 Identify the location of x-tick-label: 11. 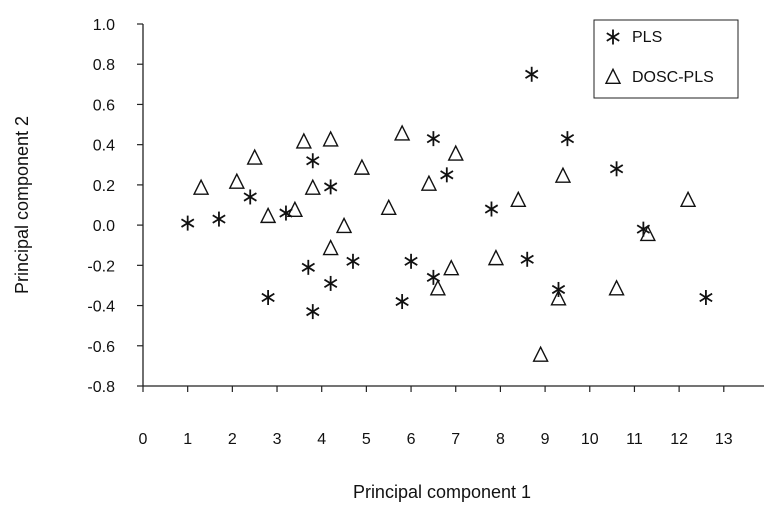
(634, 439).